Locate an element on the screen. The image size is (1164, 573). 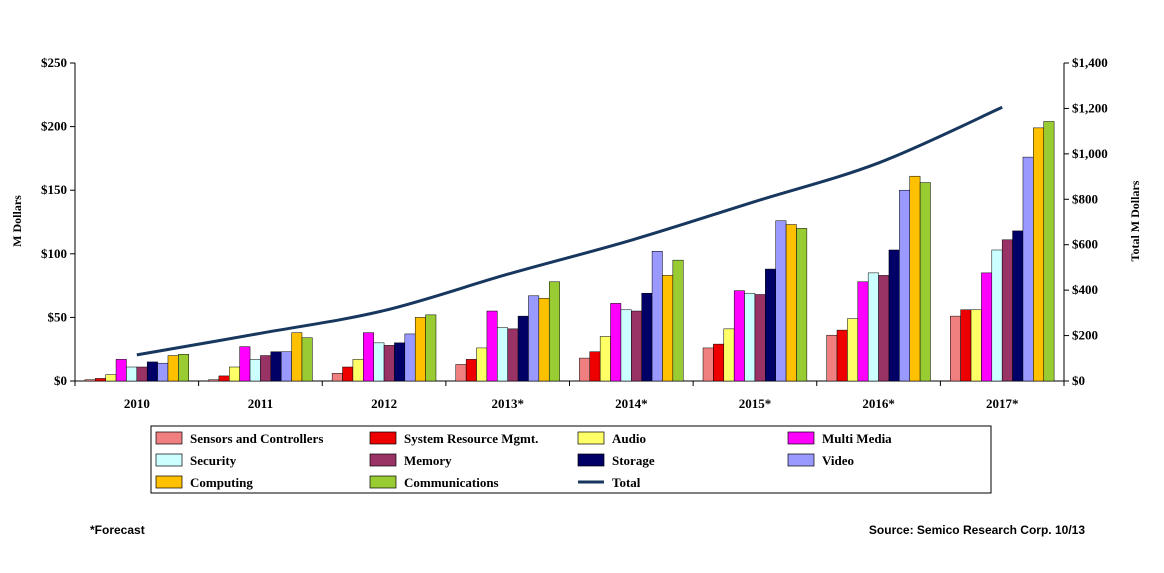
y-left-tick-label: $0 is located at coordinates (60, 380).